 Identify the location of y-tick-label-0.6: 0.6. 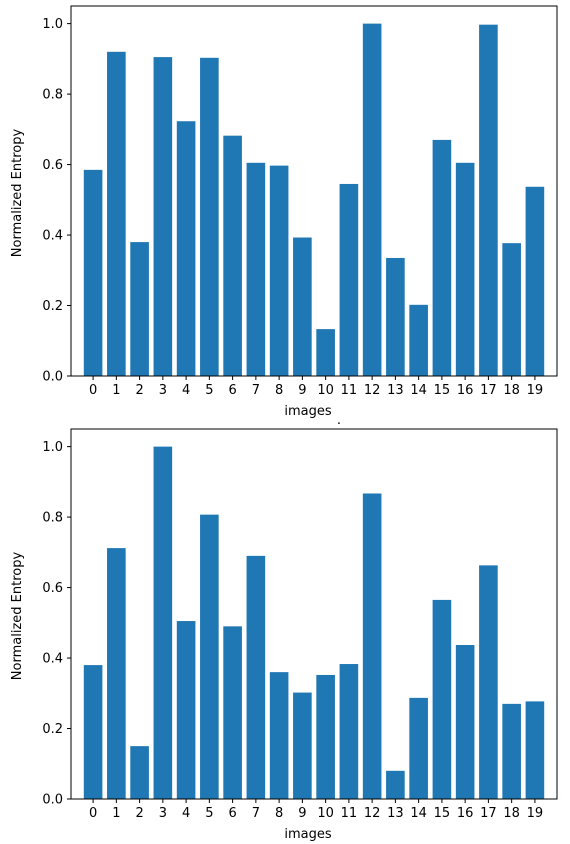
(52, 165).